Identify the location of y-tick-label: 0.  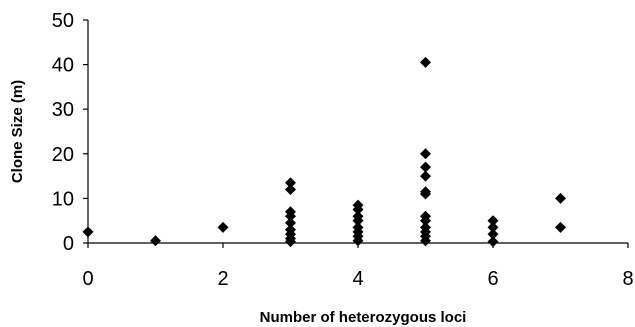
(68, 244).